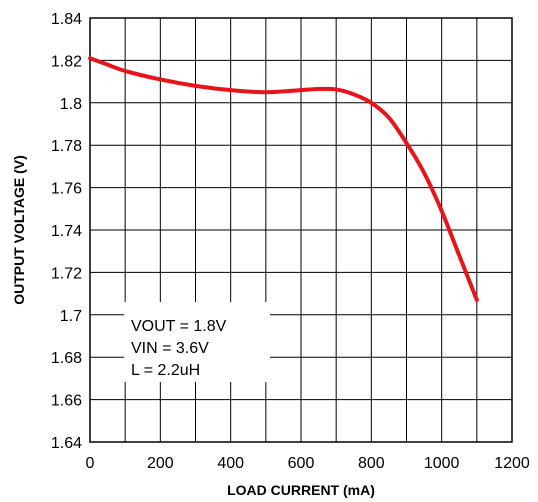 The height and width of the screenshot is (502, 538). I want to click on y-tick-label: 1.74, so click(66, 231).